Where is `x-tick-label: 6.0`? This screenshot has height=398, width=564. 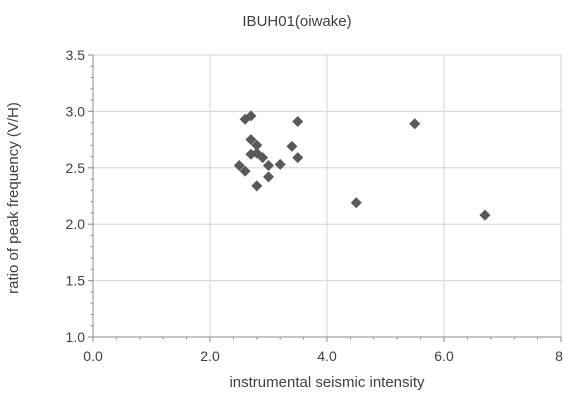
x-tick-label: 6.0 is located at coordinates (444, 356).